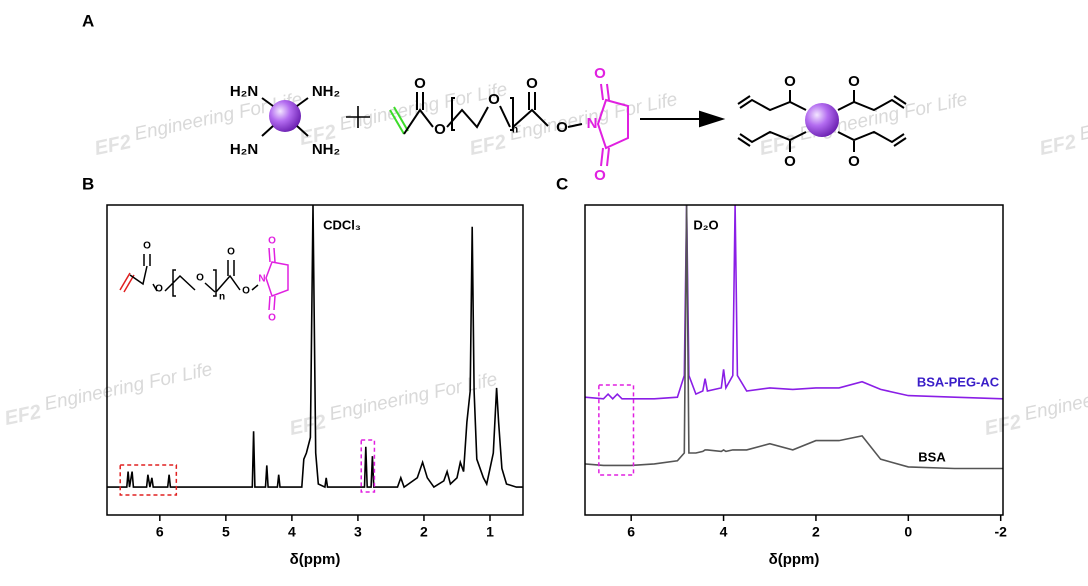  Describe the element at coordinates (908, 532) in the screenshot. I see `x-tick-label: 0` at that location.